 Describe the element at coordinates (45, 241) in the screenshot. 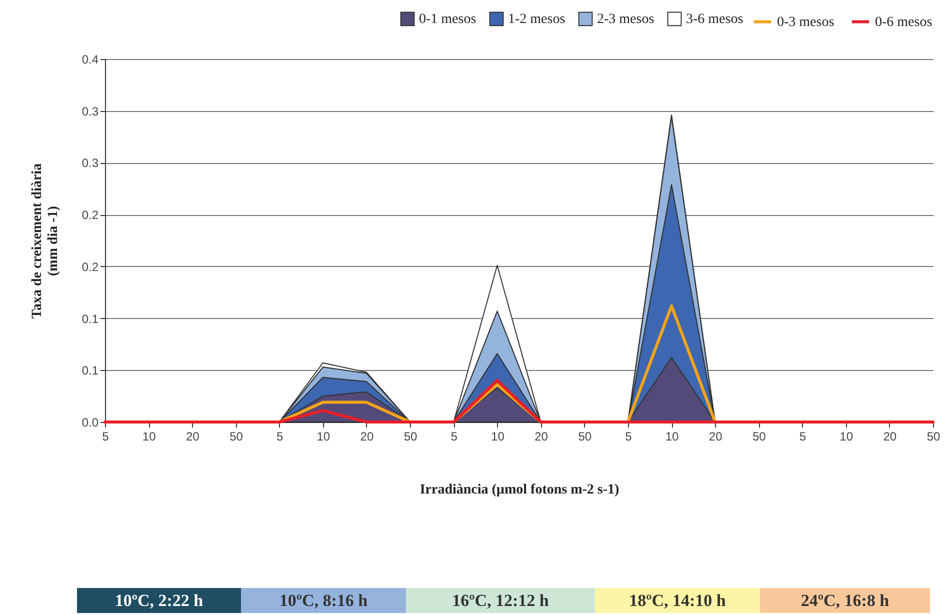

I see `y-axis-title: Taxa de creixement diària (mm dia -1)` at that location.